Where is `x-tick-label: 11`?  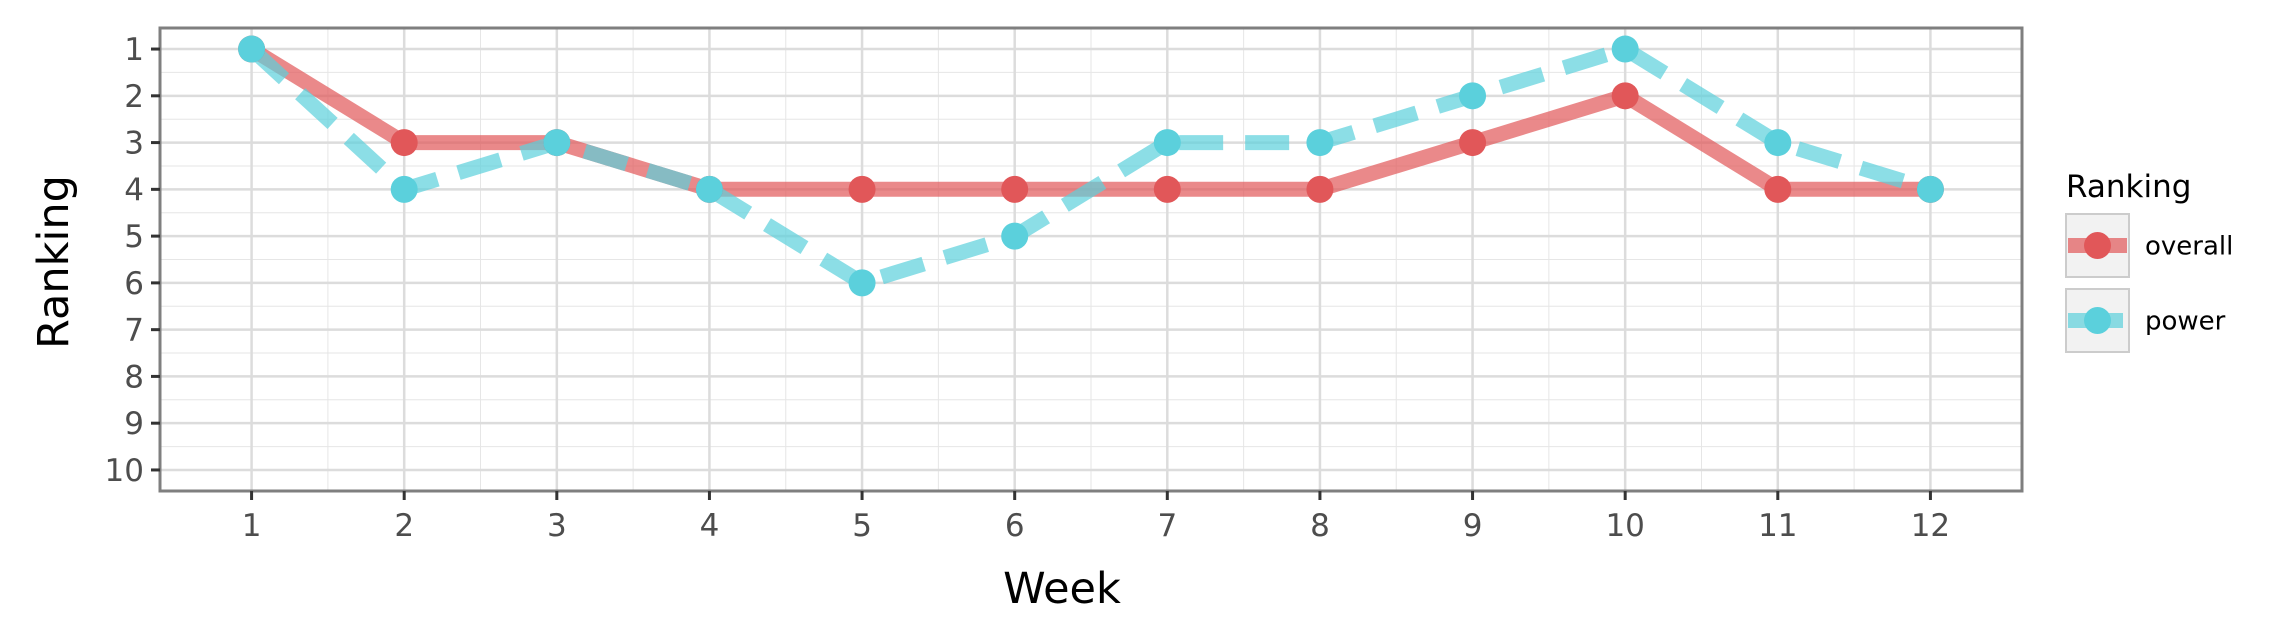
x-tick-label: 11 is located at coordinates (1777, 526).